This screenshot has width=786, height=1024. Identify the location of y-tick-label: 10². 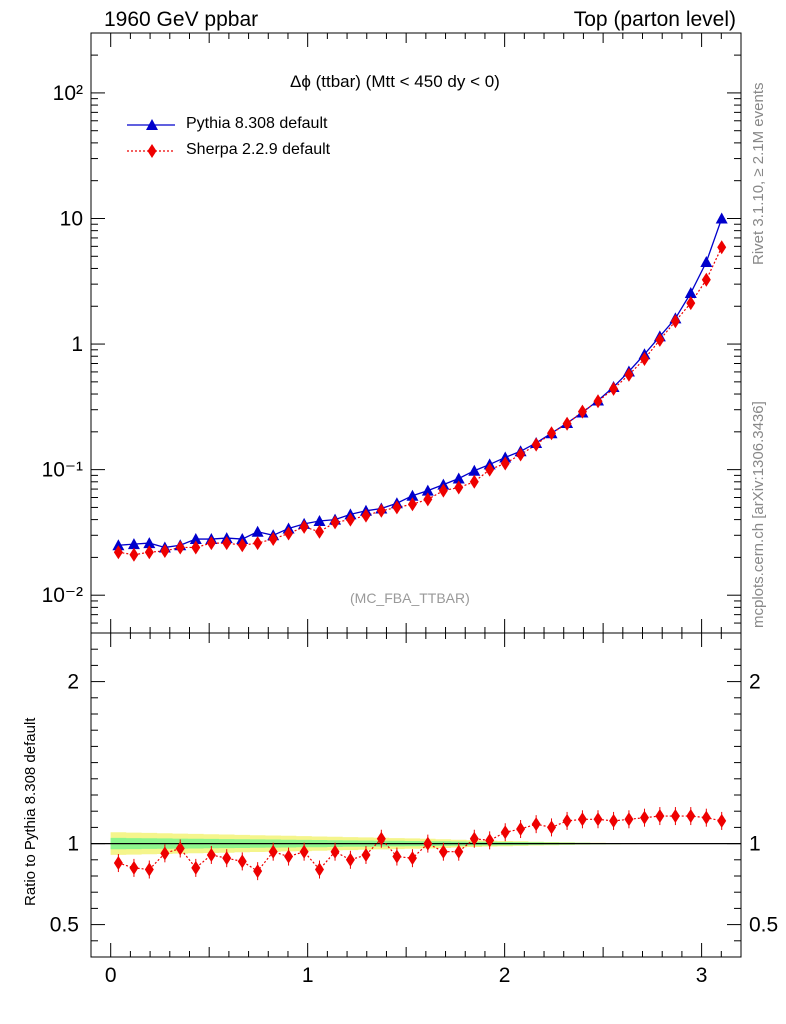
(68, 93).